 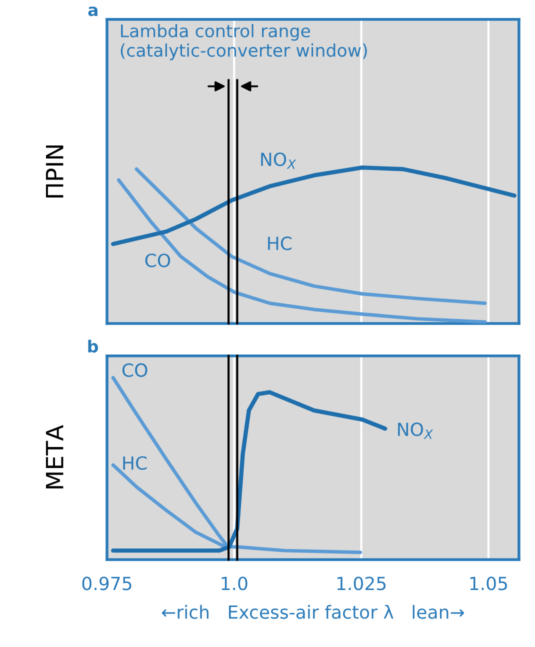 I want to click on y-axis-title: ΠΡΙΝ, so click(x=55, y=171).